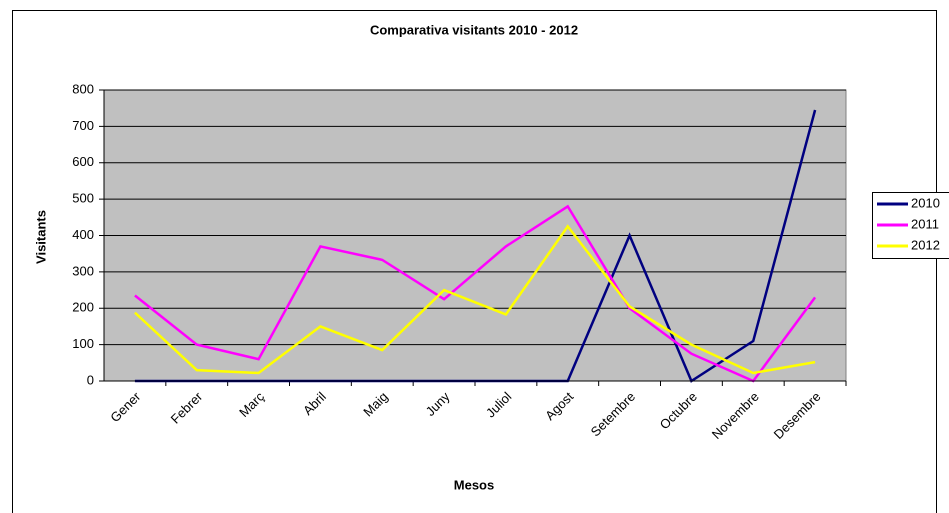  What do you see at coordinates (83, 307) in the screenshot?
I see `y-tick-label: 200` at bounding box center [83, 307].